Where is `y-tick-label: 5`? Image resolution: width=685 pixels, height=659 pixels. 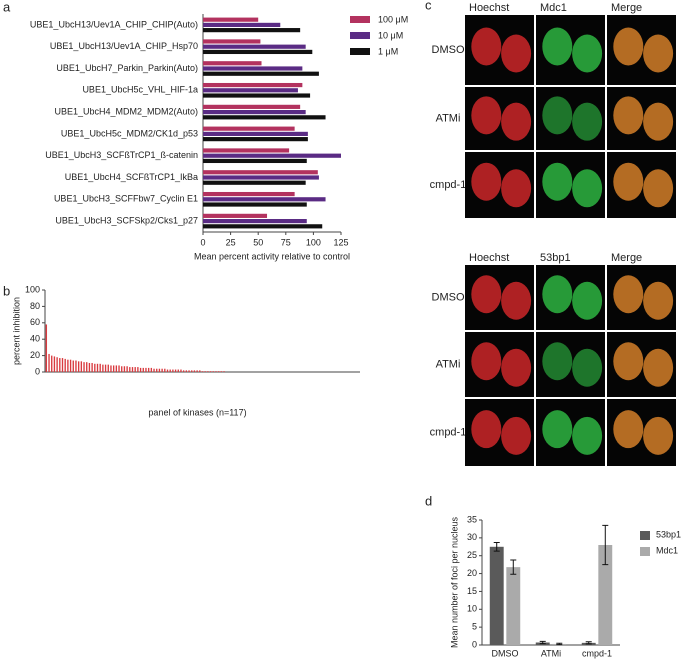 y-tick-label: 5 is located at coordinates (474, 627).